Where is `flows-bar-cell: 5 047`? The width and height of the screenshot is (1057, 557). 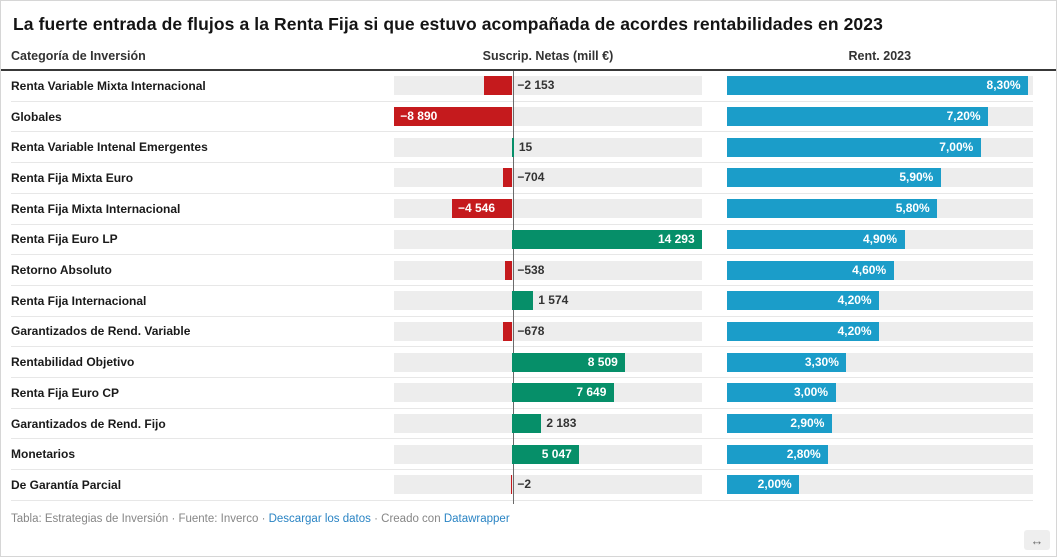 flows-bar-cell: 5 047 is located at coordinates (548, 454).